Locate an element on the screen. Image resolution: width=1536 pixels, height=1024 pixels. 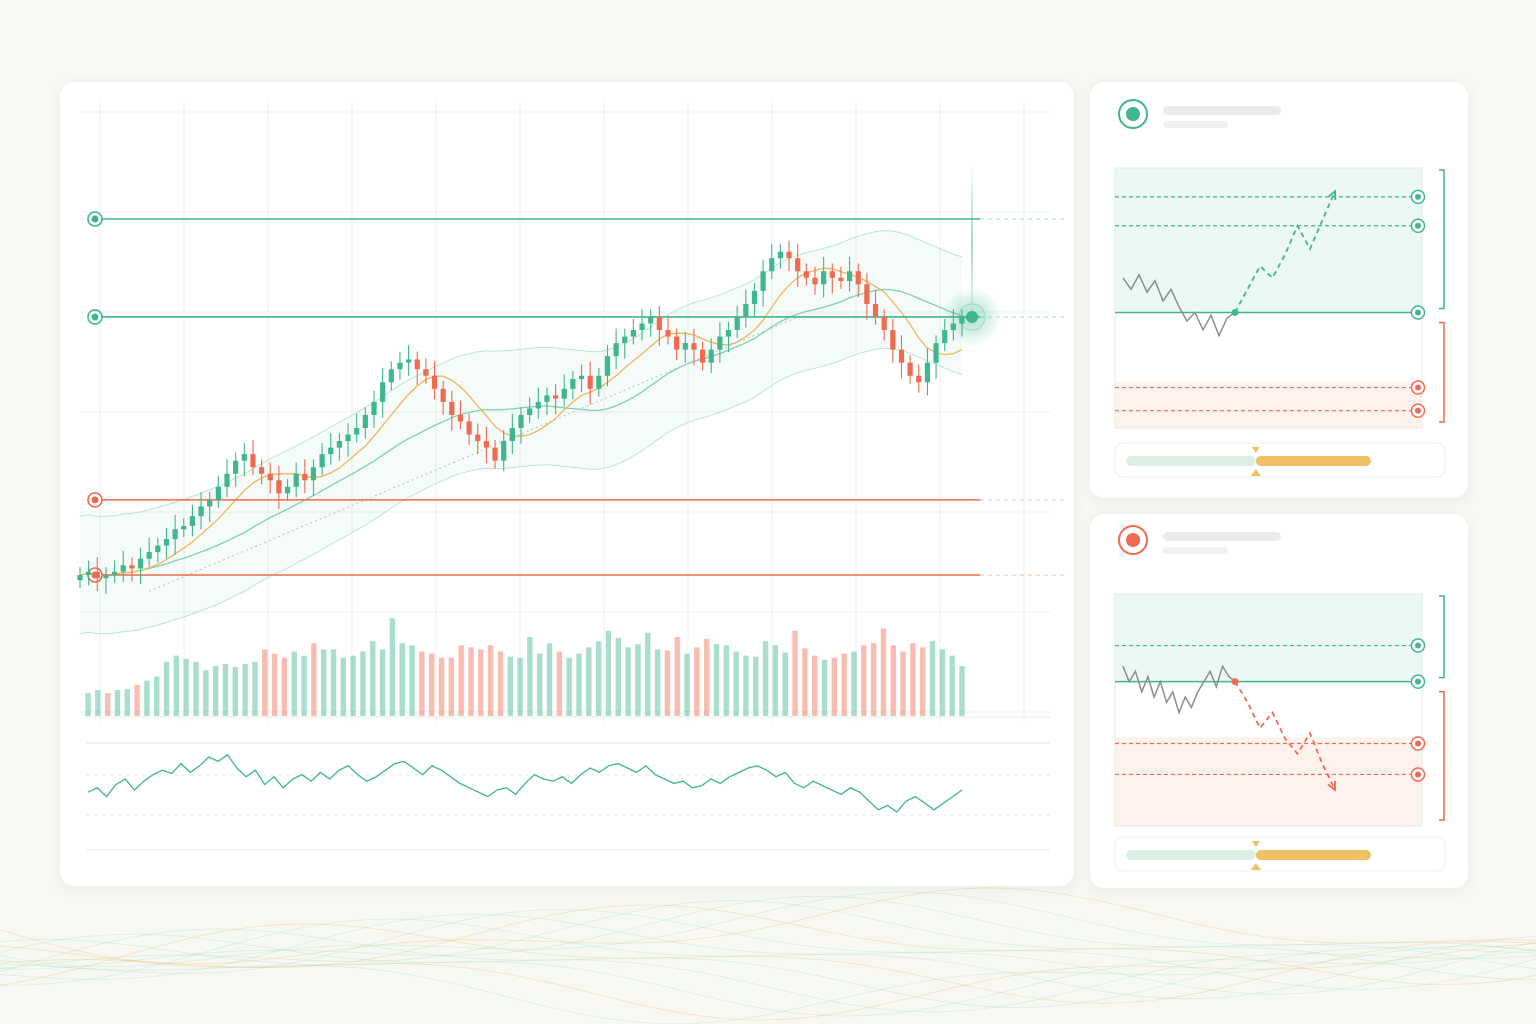
bearish-scenario-card is located at coordinates (1279, 701).